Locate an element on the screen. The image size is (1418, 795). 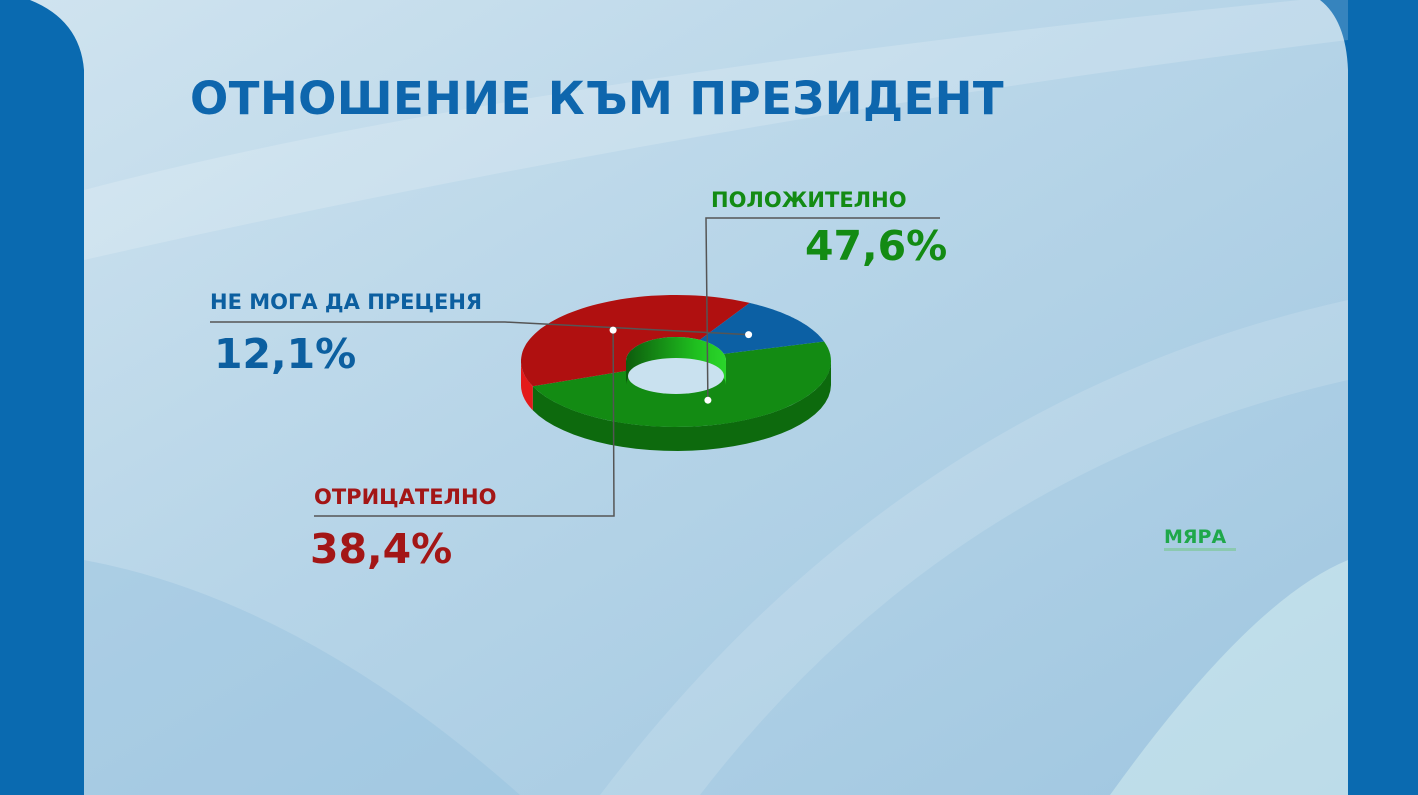
label-undecided: НЕ МОГА ДА ПРЕЦЕНЯ is located at coordinates (346, 302).